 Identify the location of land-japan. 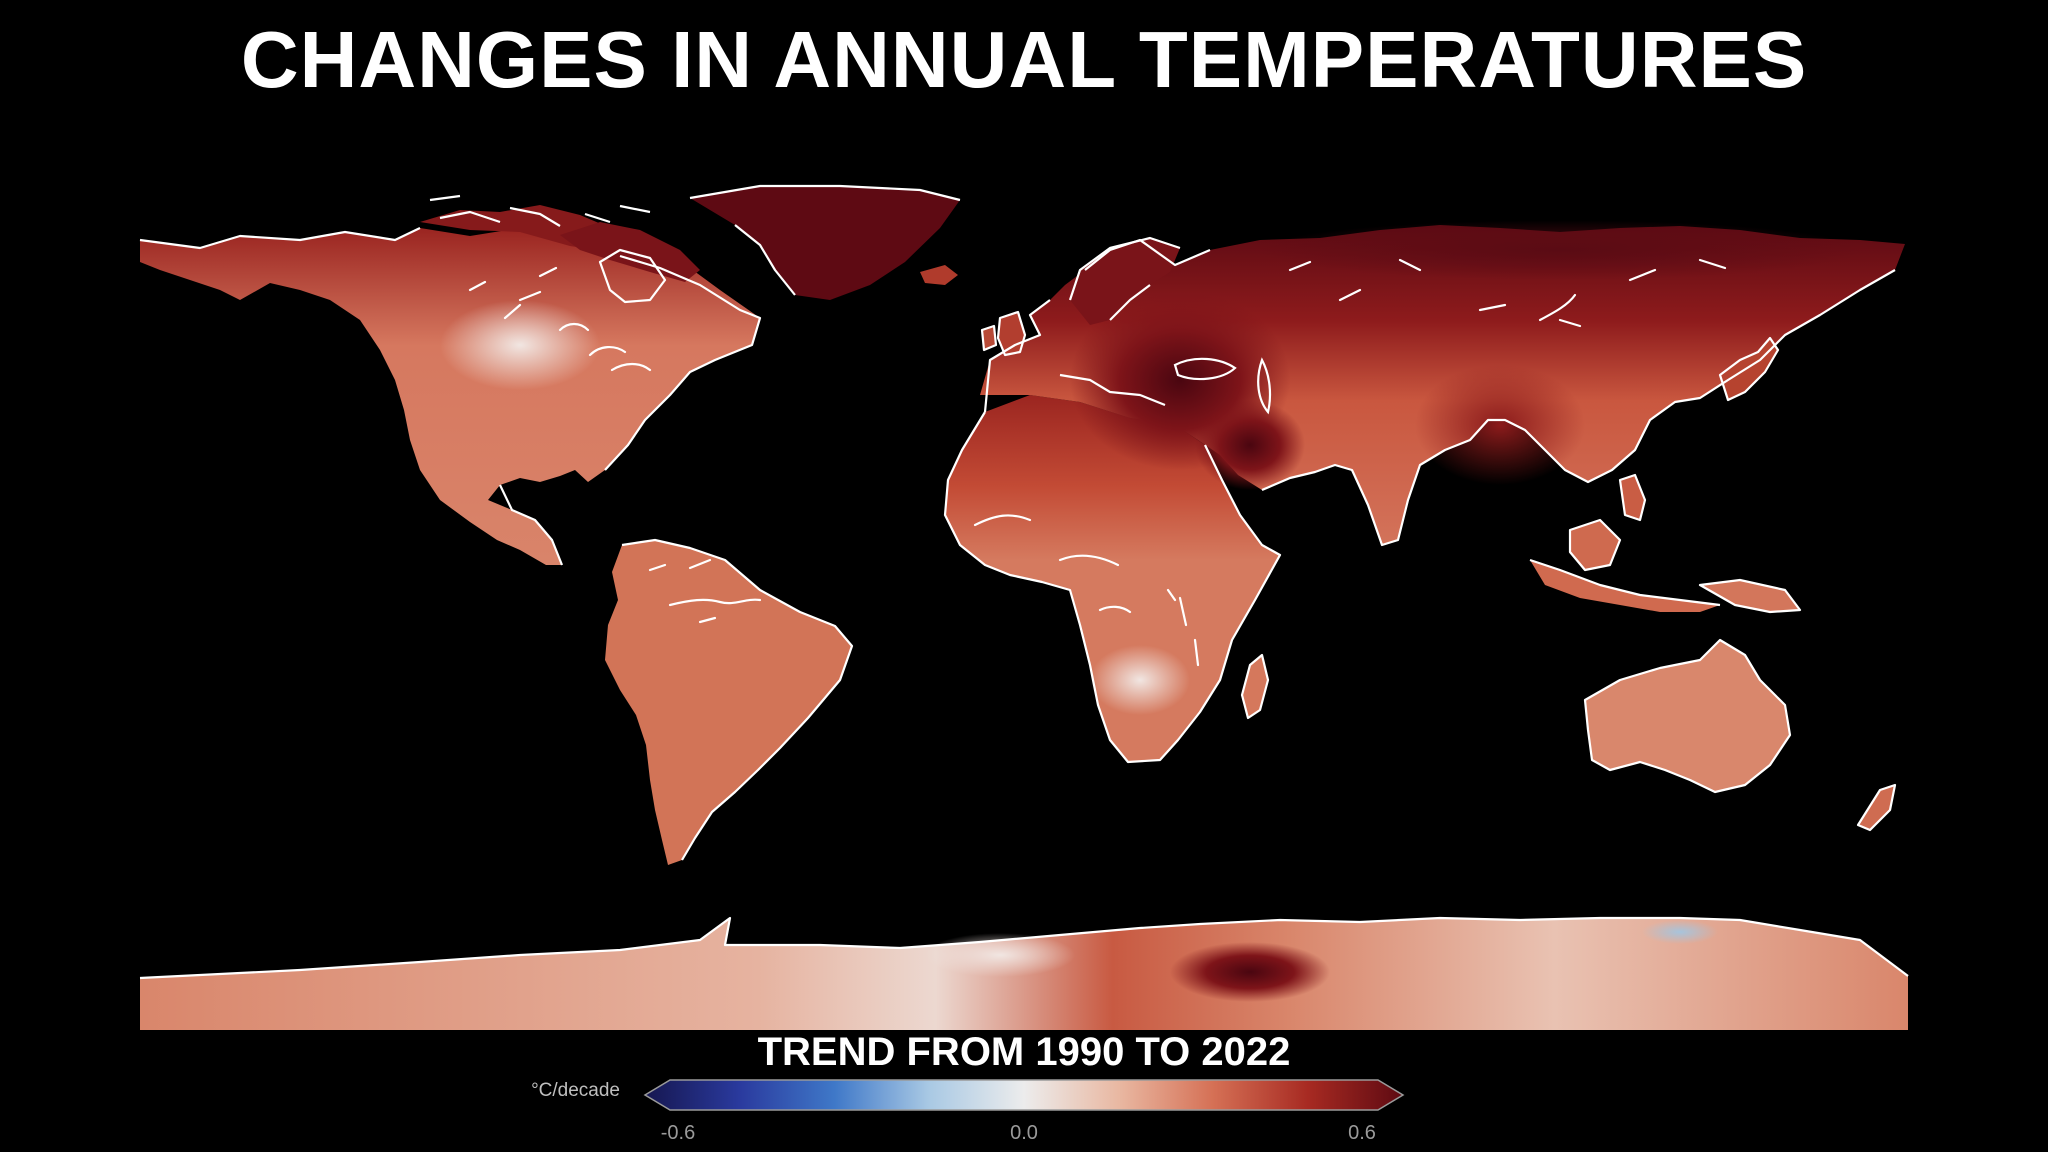
(1749, 369).